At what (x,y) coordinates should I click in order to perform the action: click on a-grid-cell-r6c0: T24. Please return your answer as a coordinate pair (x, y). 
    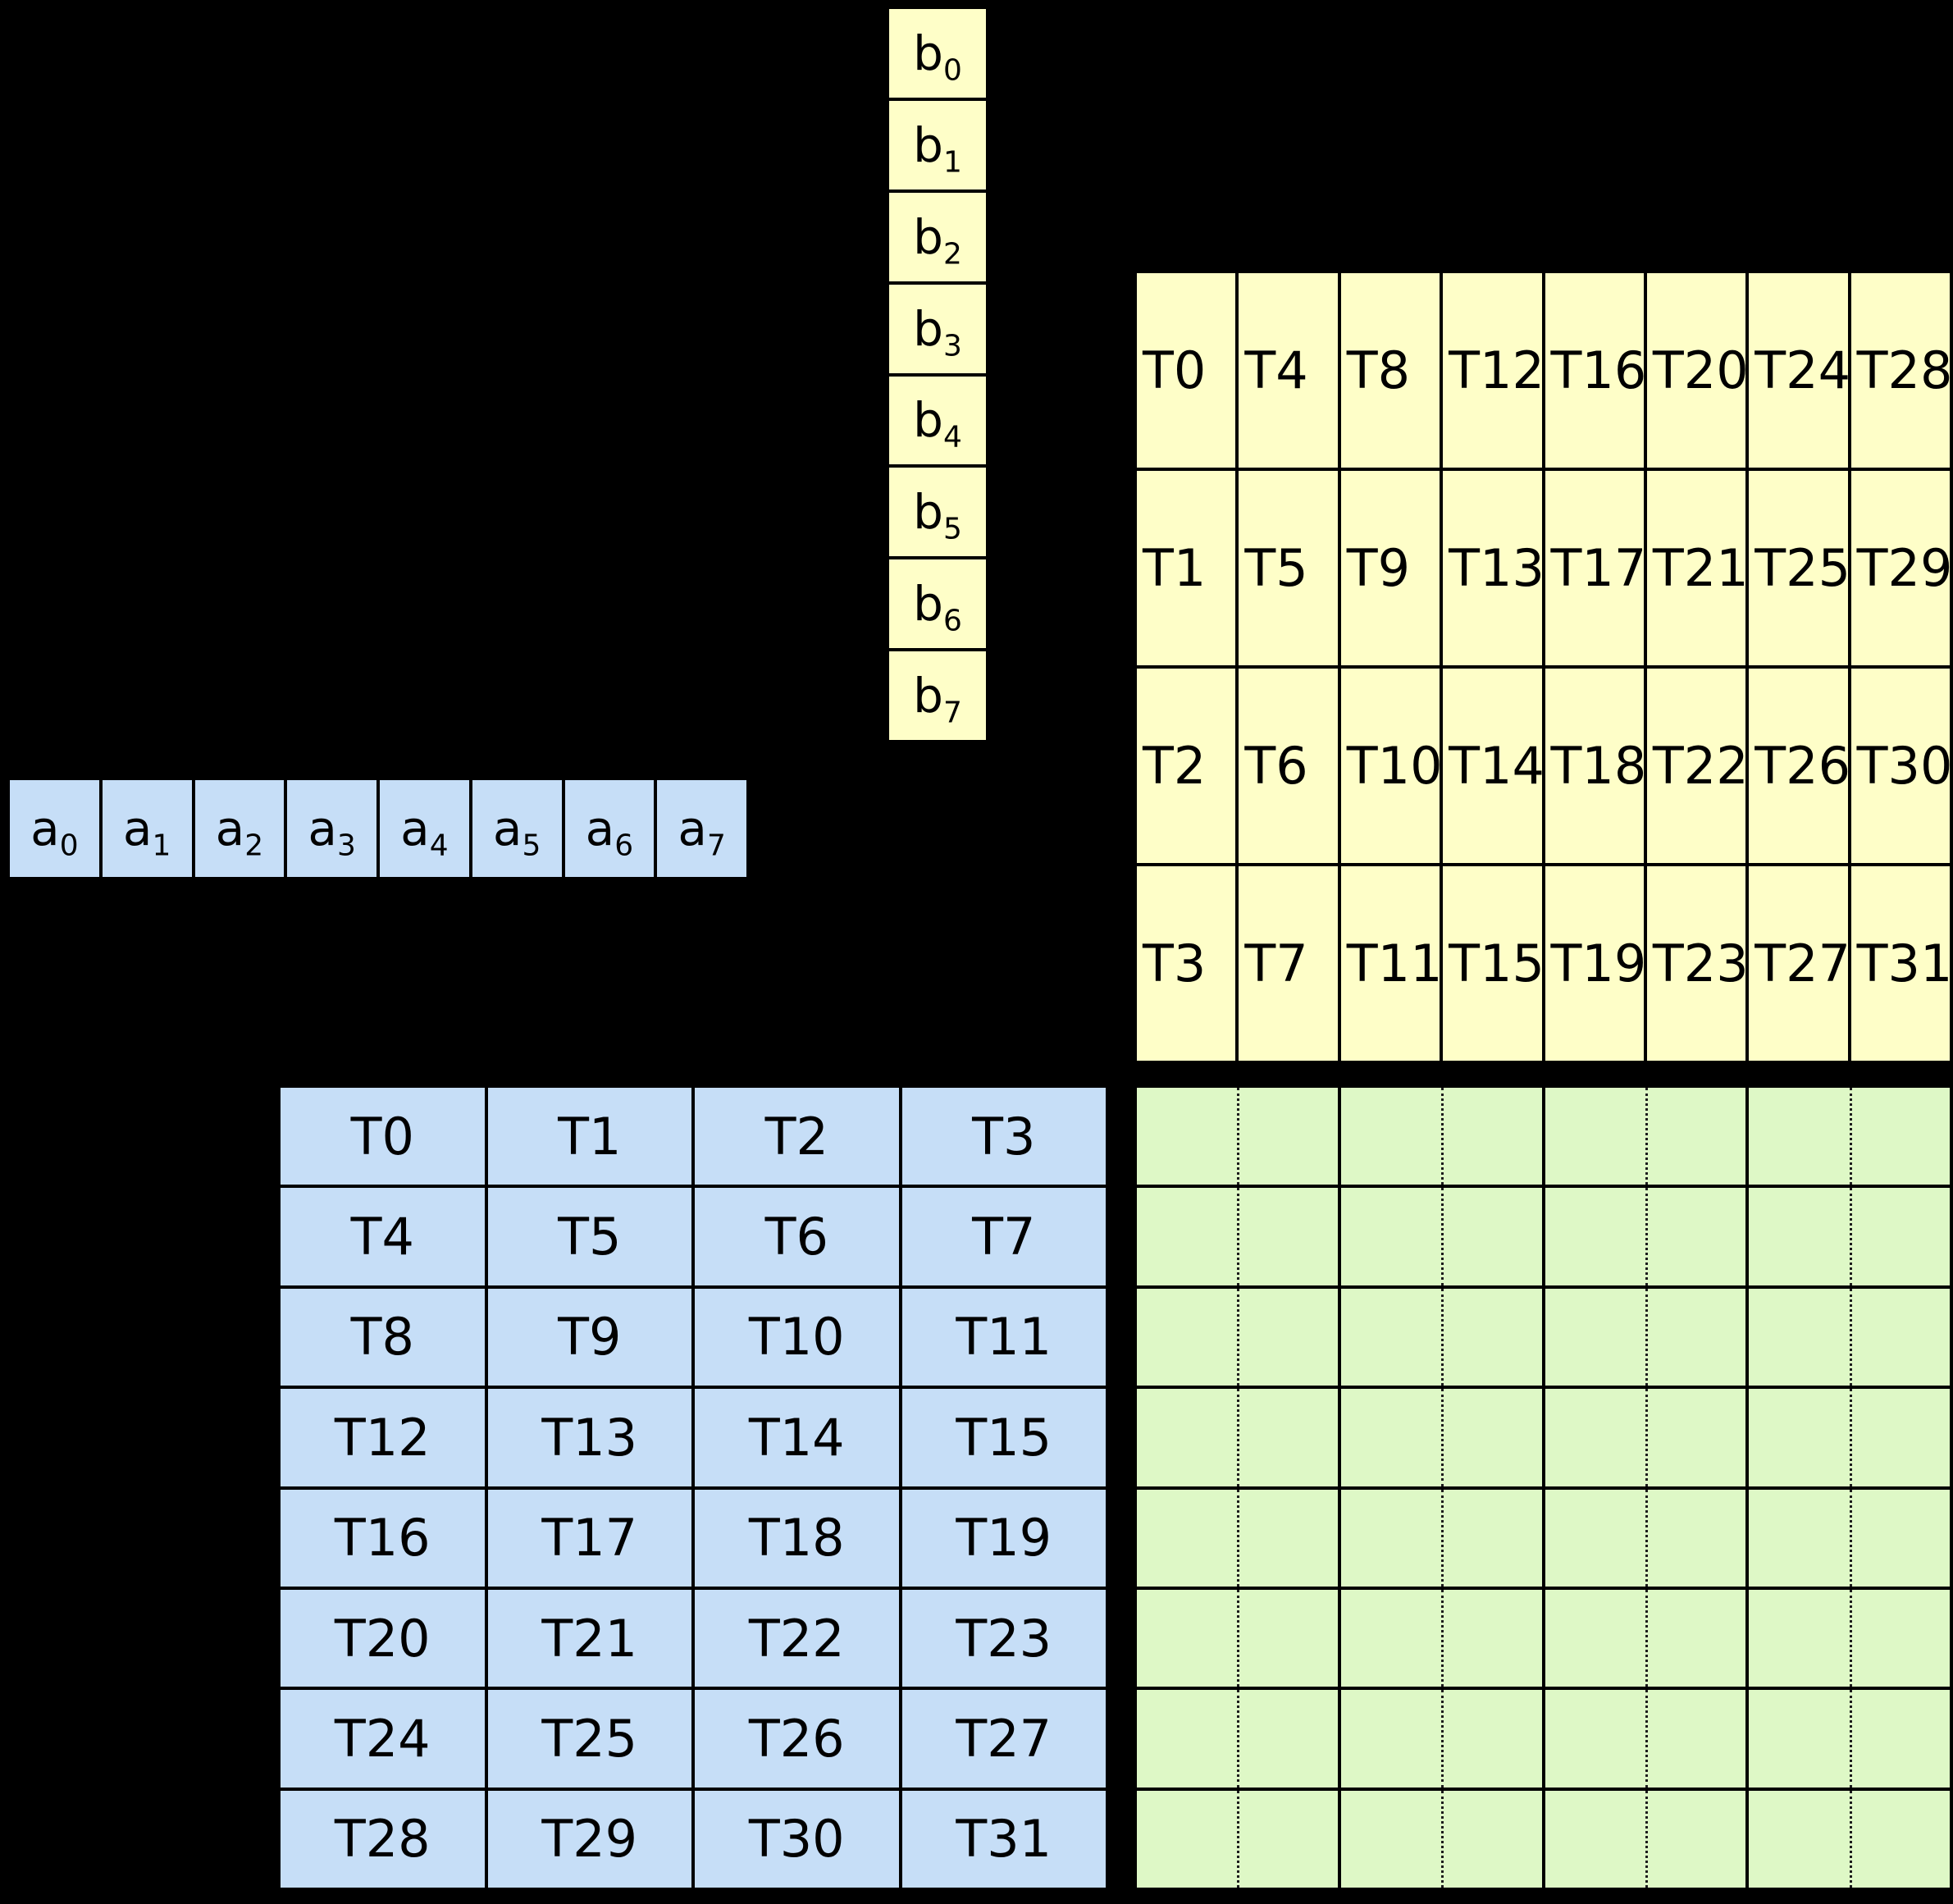
    Looking at the image, I should click on (382, 1739).